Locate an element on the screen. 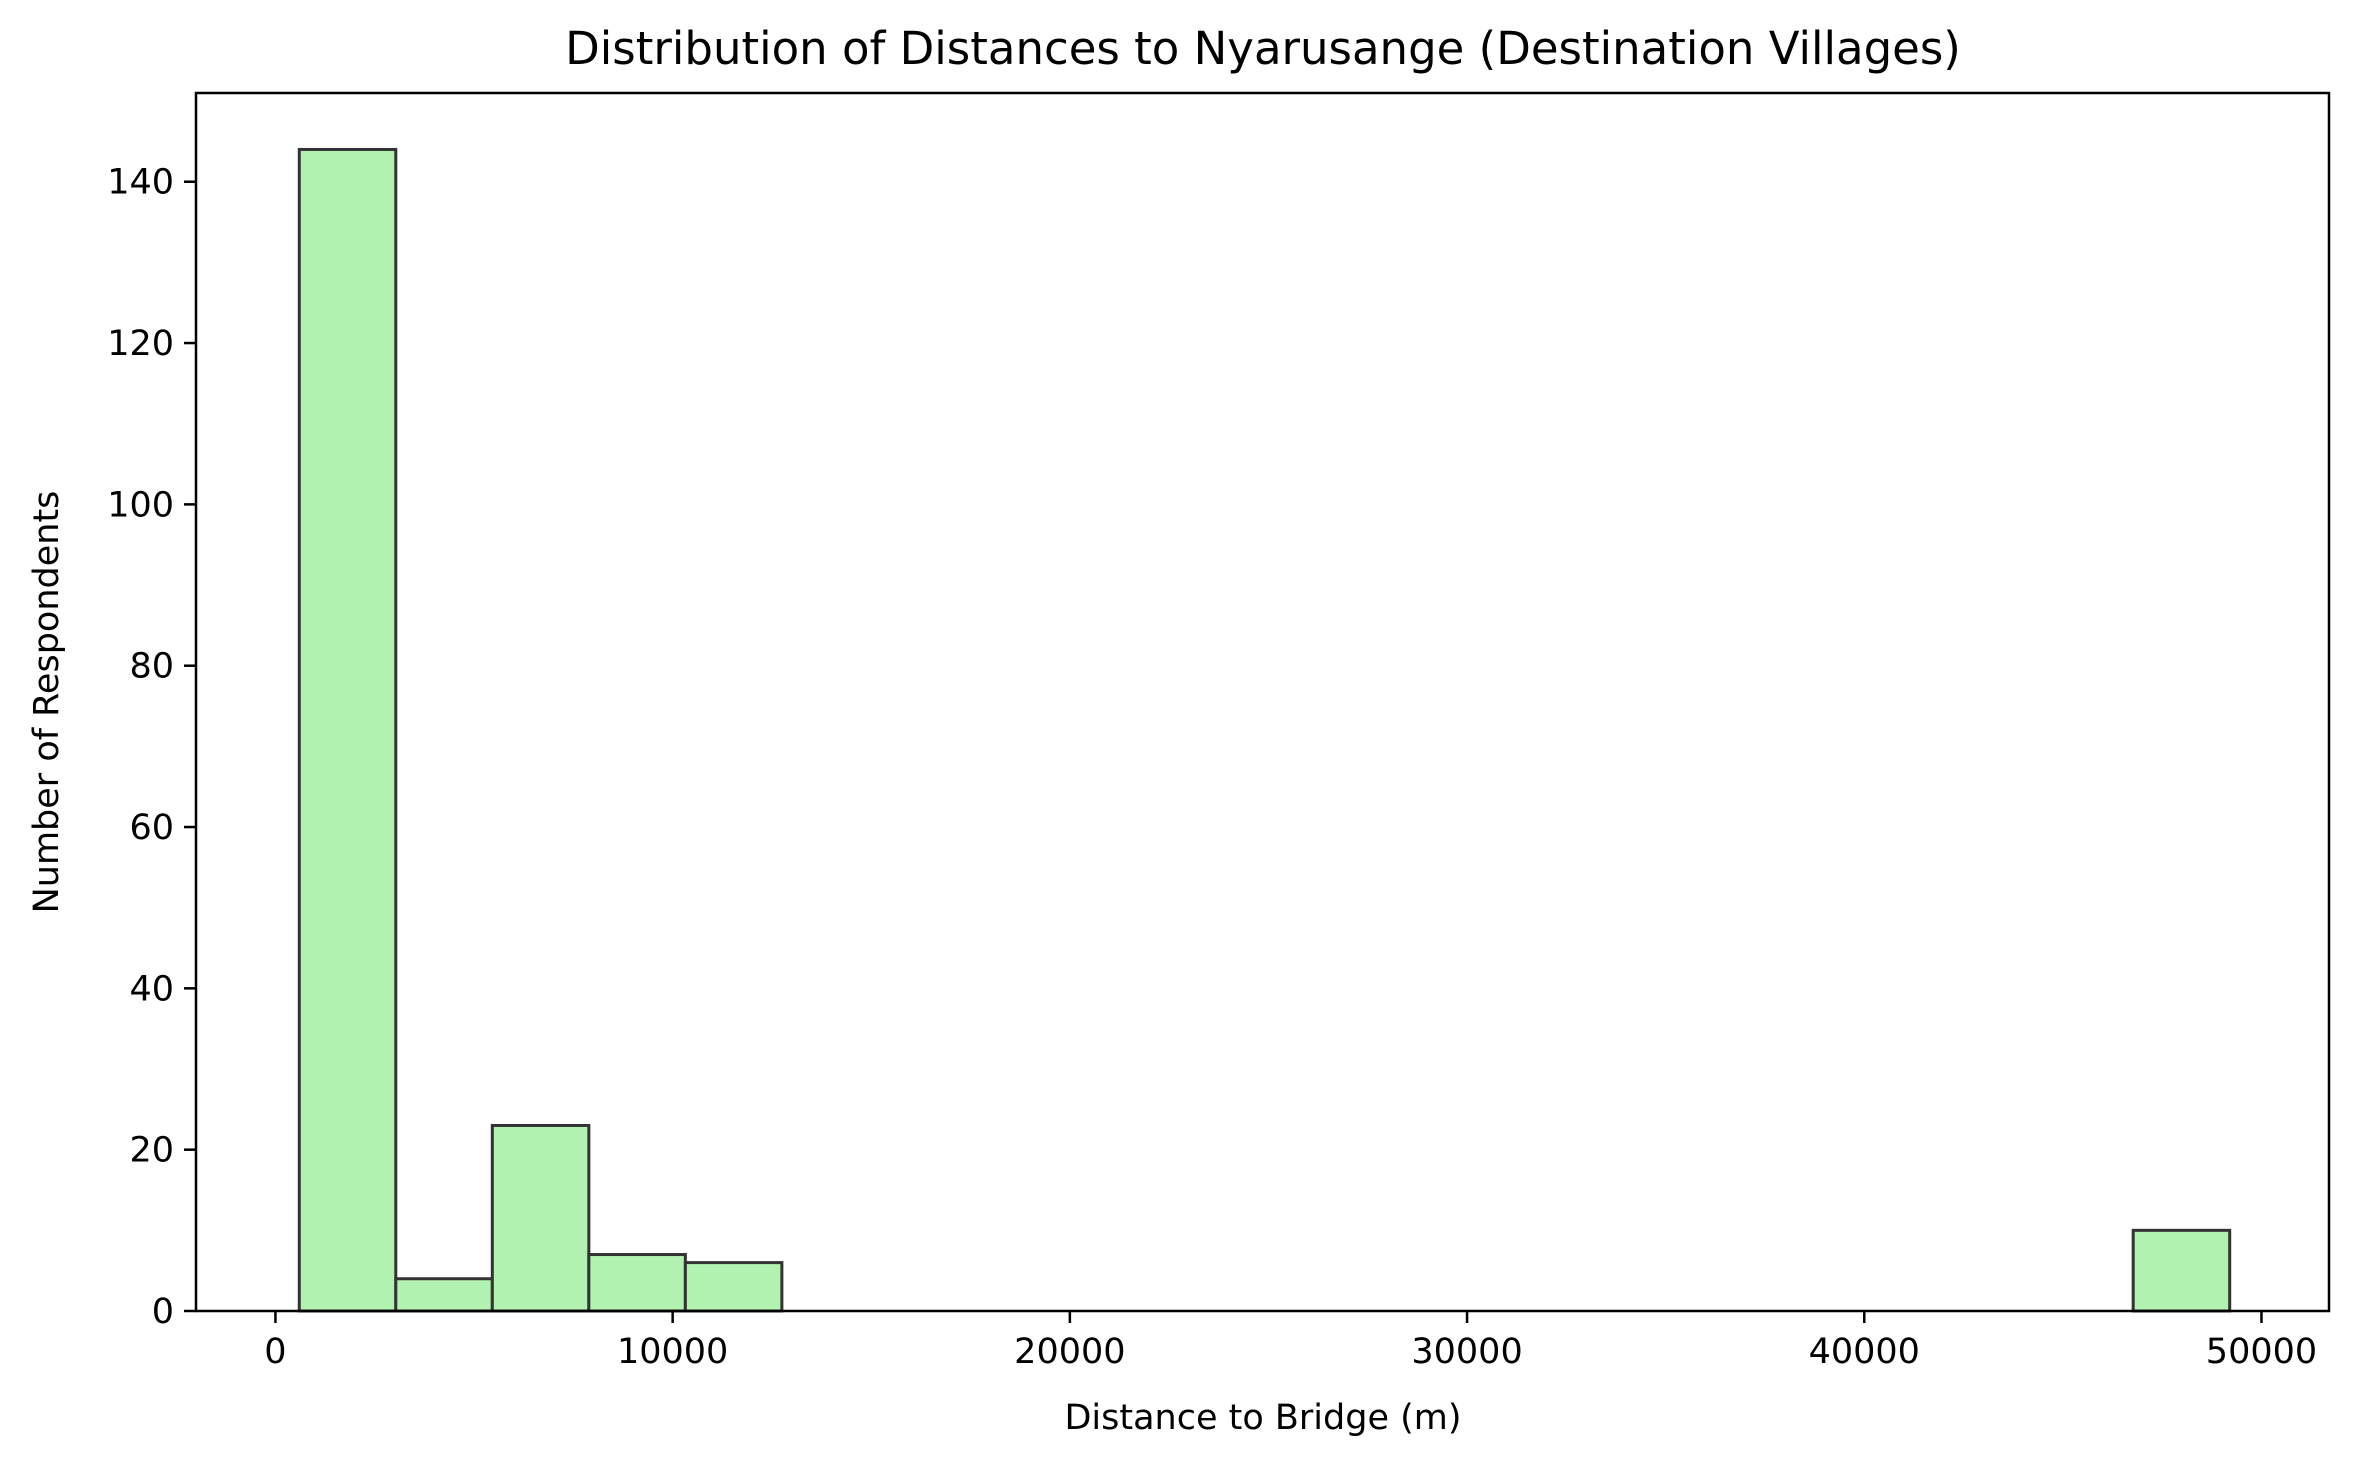 Image resolution: width=2358 pixels, height=1468 pixels. y-tick-label: 120 is located at coordinates (140, 344).